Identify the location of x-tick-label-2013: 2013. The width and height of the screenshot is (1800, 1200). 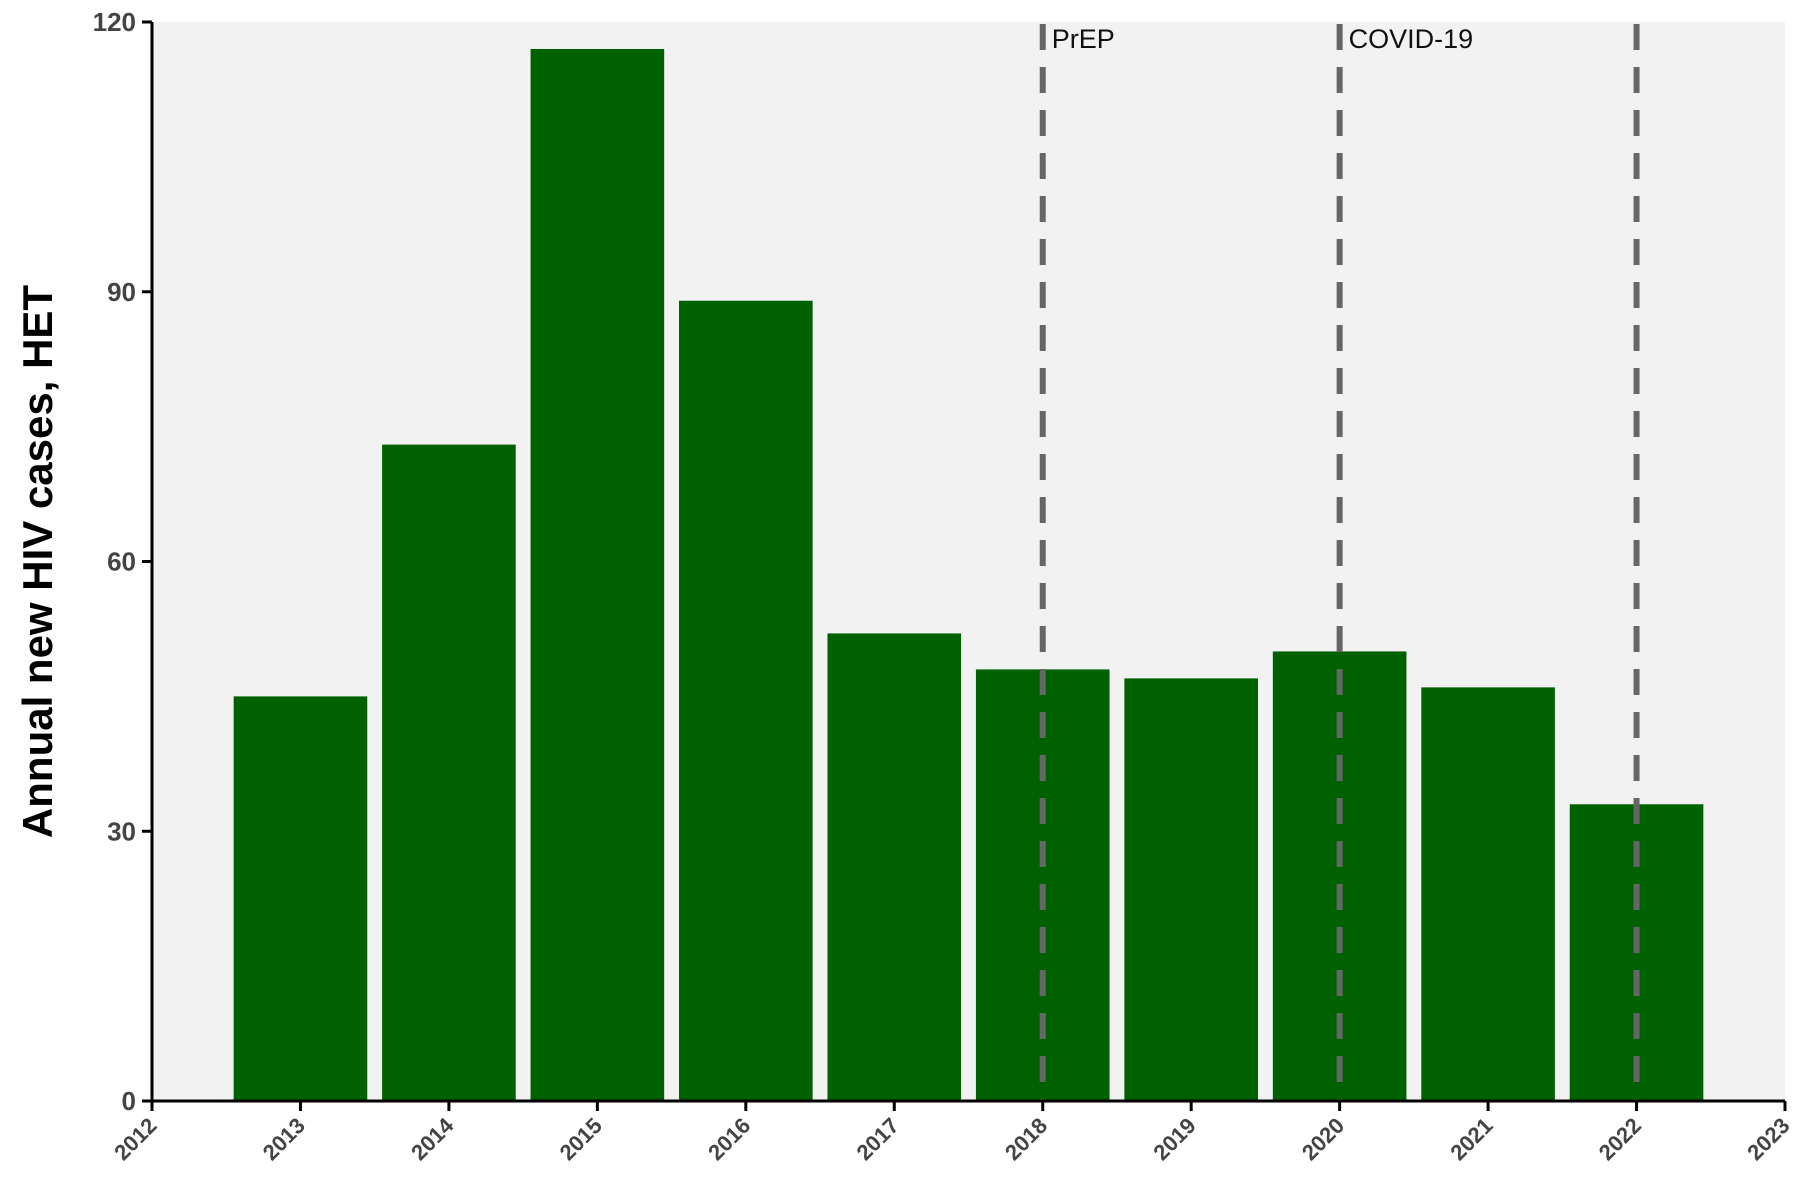
(284, 1139).